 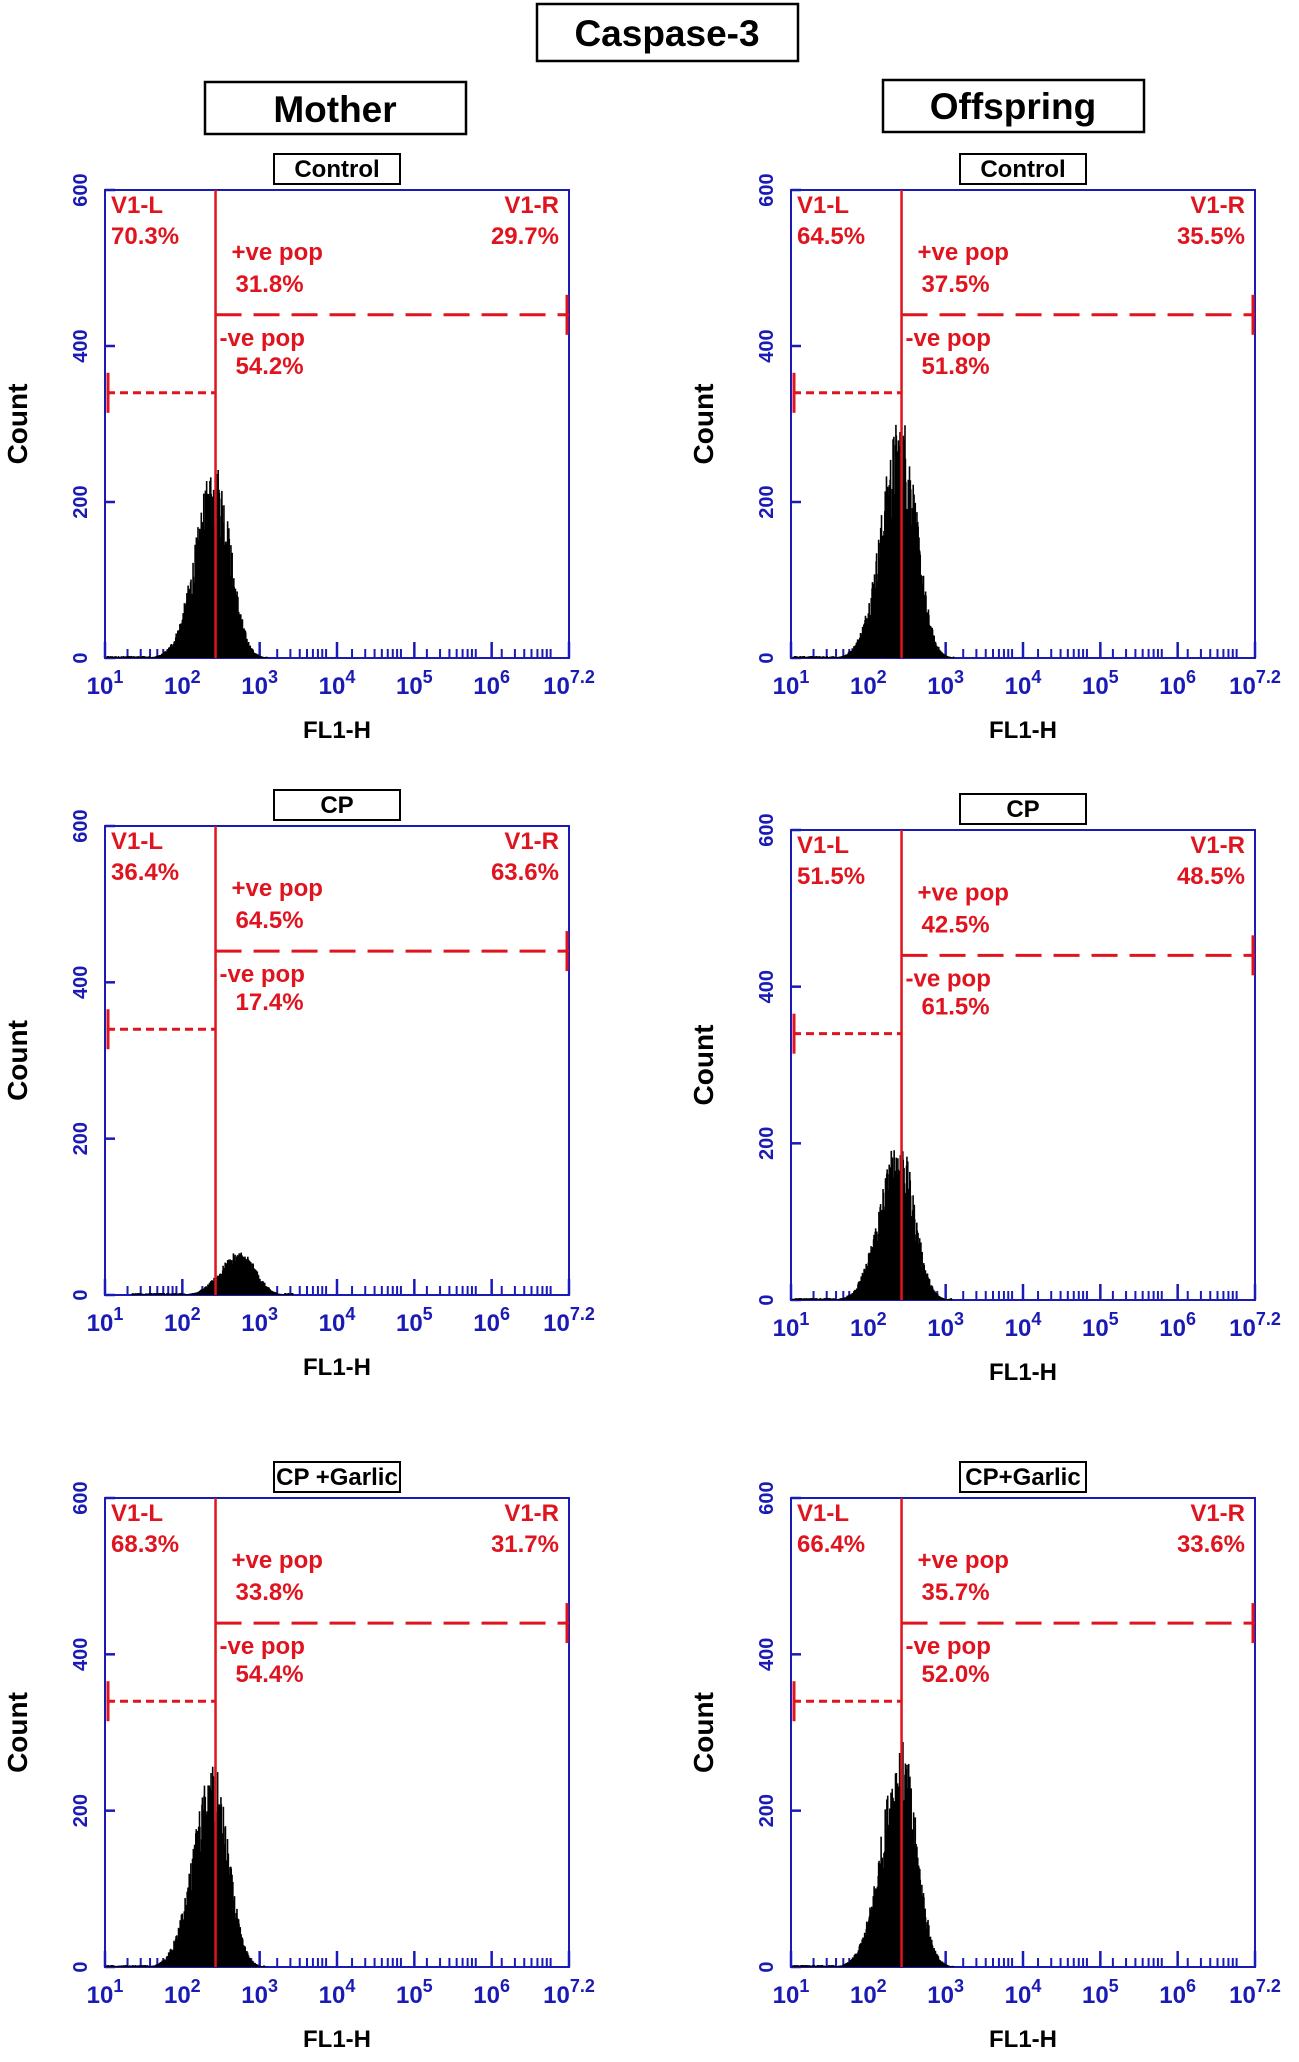 I want to click on value-pos-pop: 42.5%, so click(x=956, y=924).